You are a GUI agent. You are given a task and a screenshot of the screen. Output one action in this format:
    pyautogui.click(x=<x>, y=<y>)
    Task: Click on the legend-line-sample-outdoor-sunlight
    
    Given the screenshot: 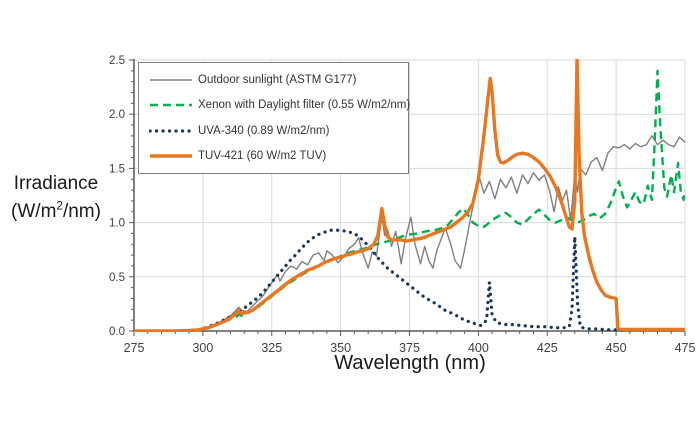 What is the action you would take?
    pyautogui.click(x=171, y=80)
    